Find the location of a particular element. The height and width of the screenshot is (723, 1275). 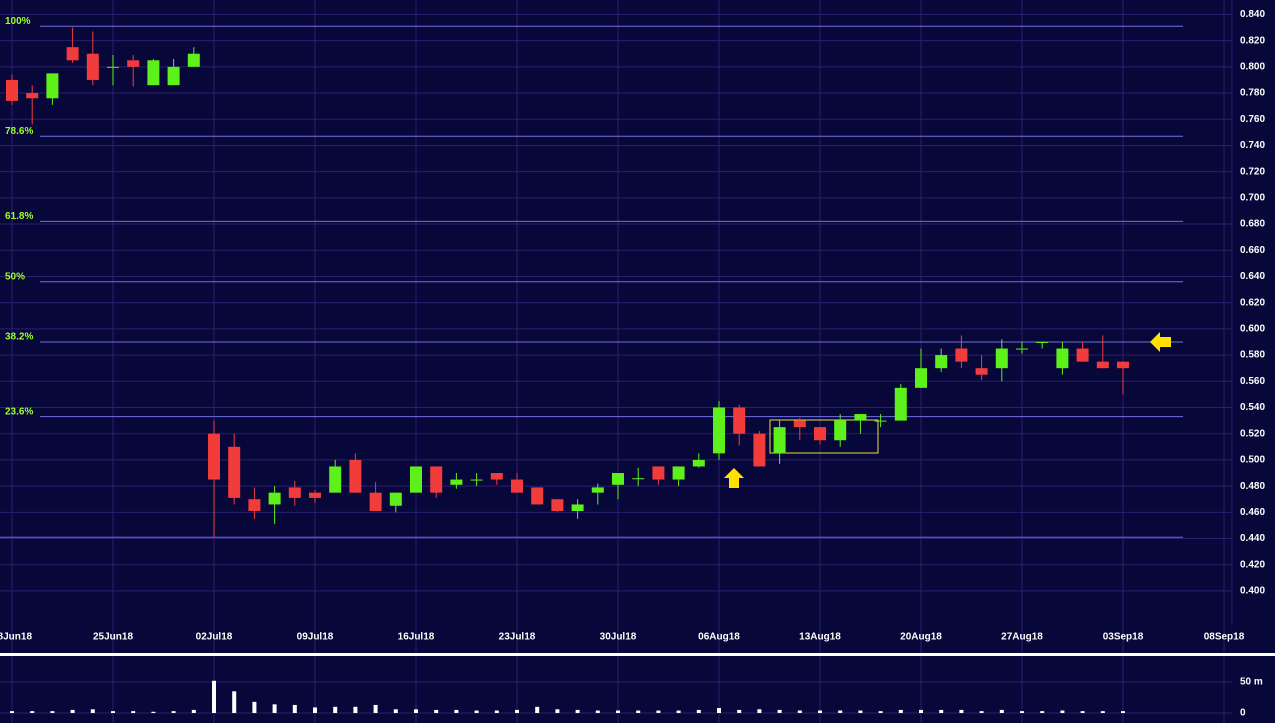

y-tick-label: 0.580 is located at coordinates (1252, 355).